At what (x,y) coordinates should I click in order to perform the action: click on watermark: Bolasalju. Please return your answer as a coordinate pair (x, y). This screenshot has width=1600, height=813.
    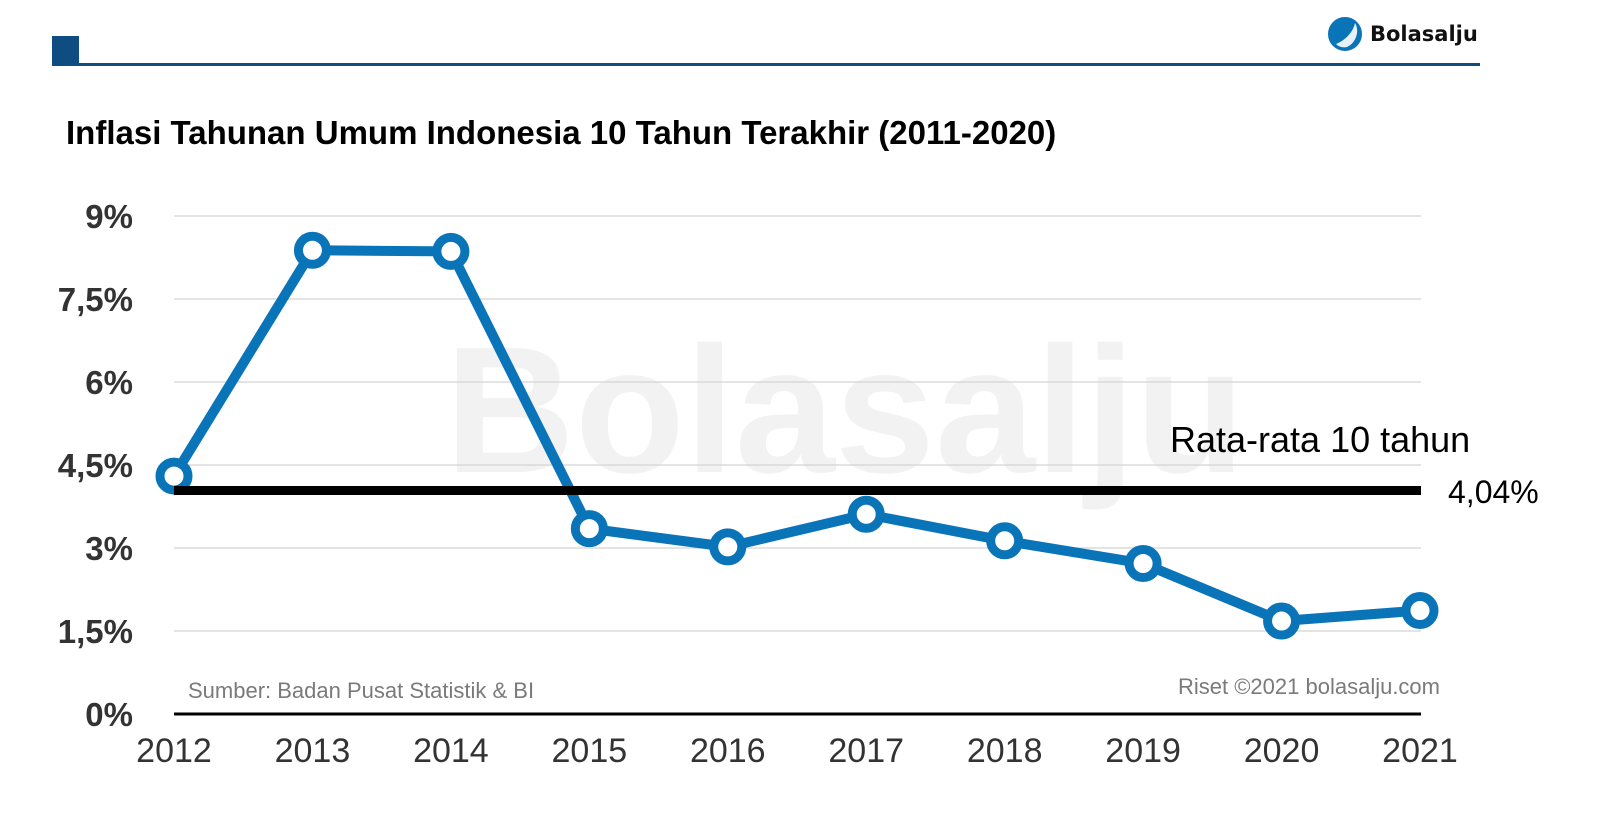
    Looking at the image, I should click on (845, 410).